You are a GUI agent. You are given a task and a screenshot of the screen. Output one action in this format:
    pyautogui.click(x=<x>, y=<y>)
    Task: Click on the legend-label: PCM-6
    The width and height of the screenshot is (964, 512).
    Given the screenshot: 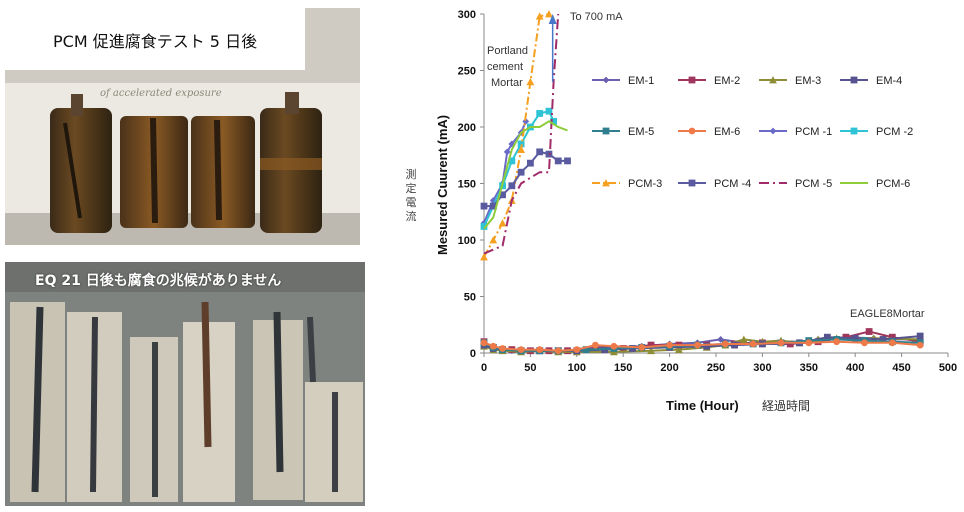 What is the action you would take?
    pyautogui.click(x=893, y=184)
    